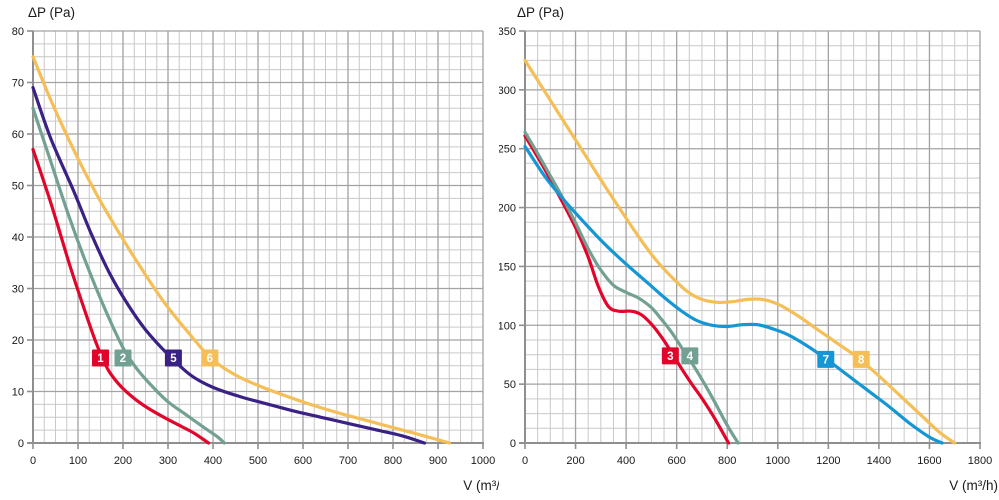 This screenshot has width=999, height=500. What do you see at coordinates (507, 267) in the screenshot?
I see `y-tick-label: 150` at bounding box center [507, 267].